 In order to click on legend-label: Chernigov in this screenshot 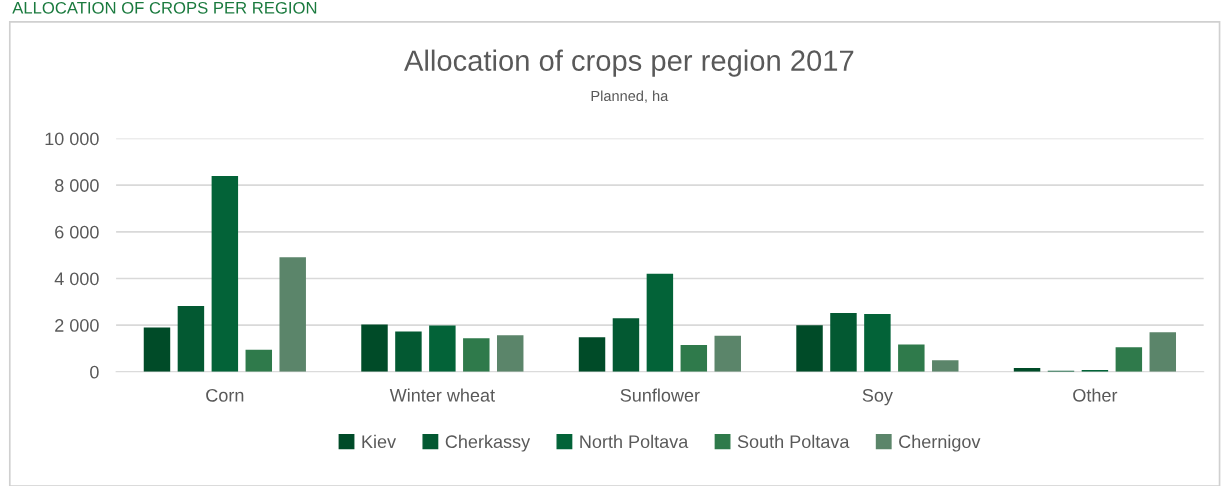, I will do `click(940, 443)`.